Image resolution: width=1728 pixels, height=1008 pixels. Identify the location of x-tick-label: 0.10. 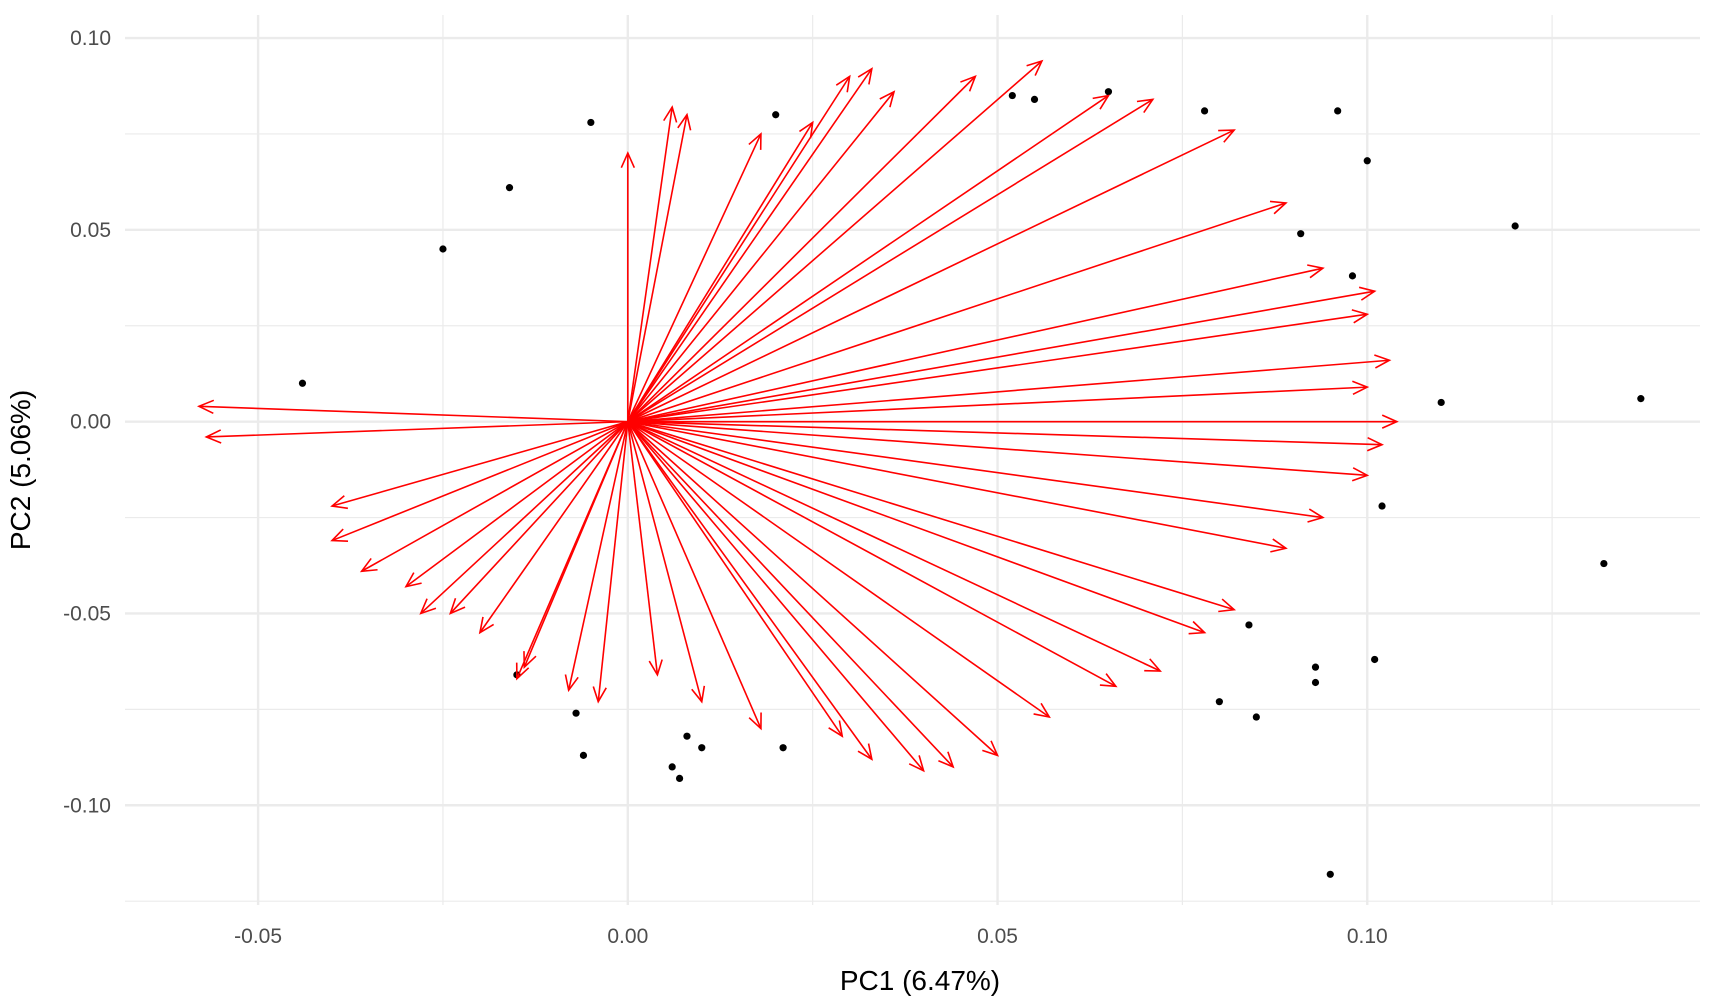
(1367, 936).